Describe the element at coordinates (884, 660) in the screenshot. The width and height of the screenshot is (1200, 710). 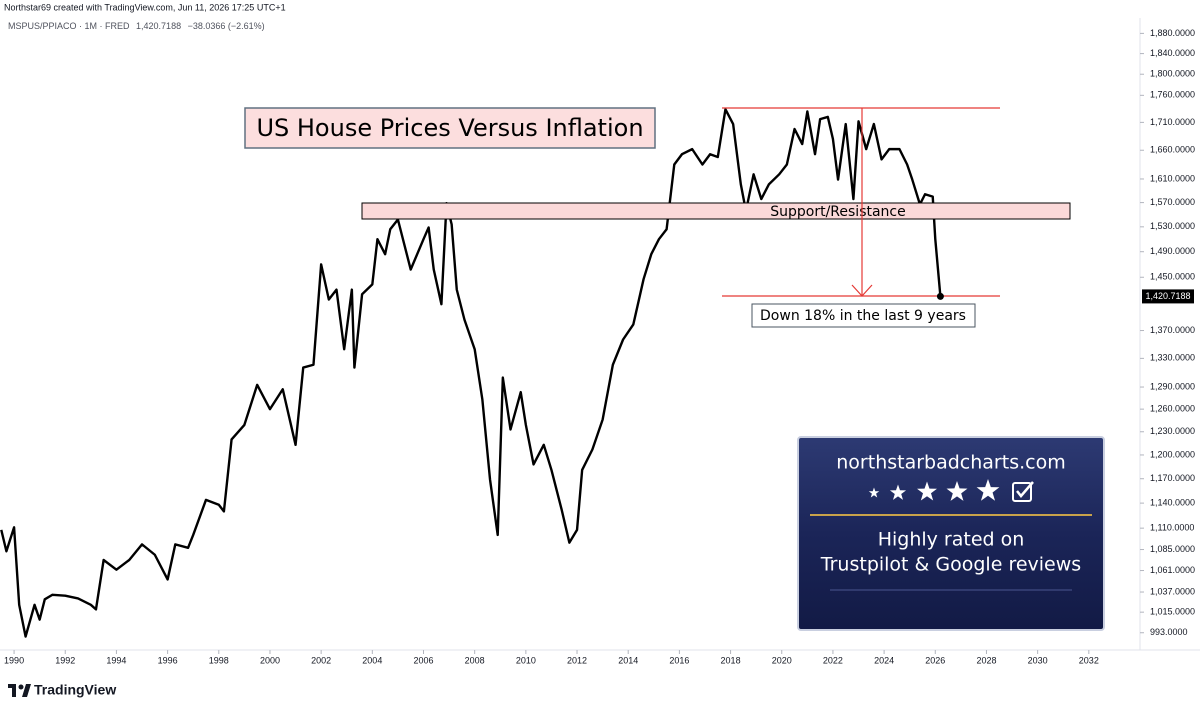
I see `x-tick-label: 2024` at that location.